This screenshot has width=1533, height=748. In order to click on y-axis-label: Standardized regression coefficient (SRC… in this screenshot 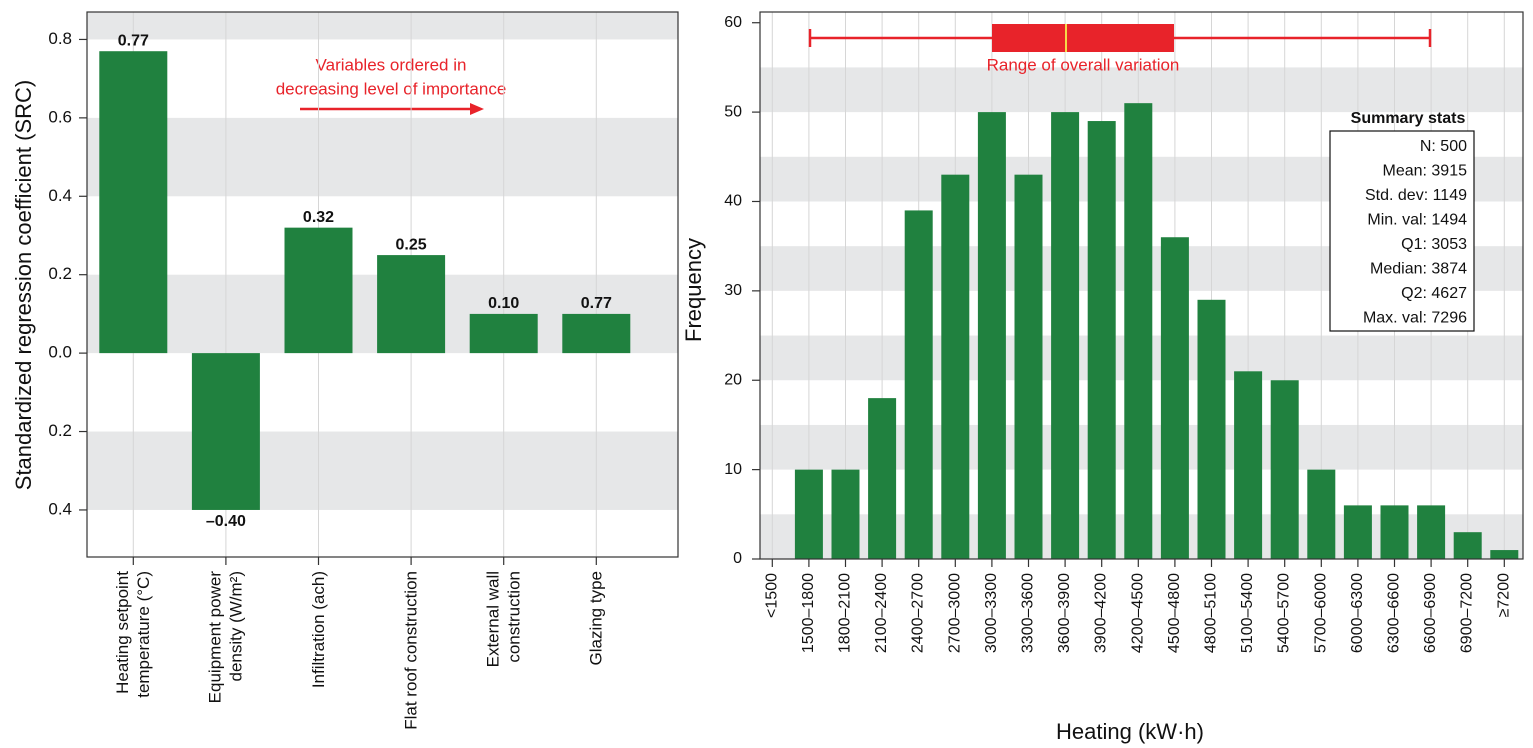, I will do `click(23, 285)`.